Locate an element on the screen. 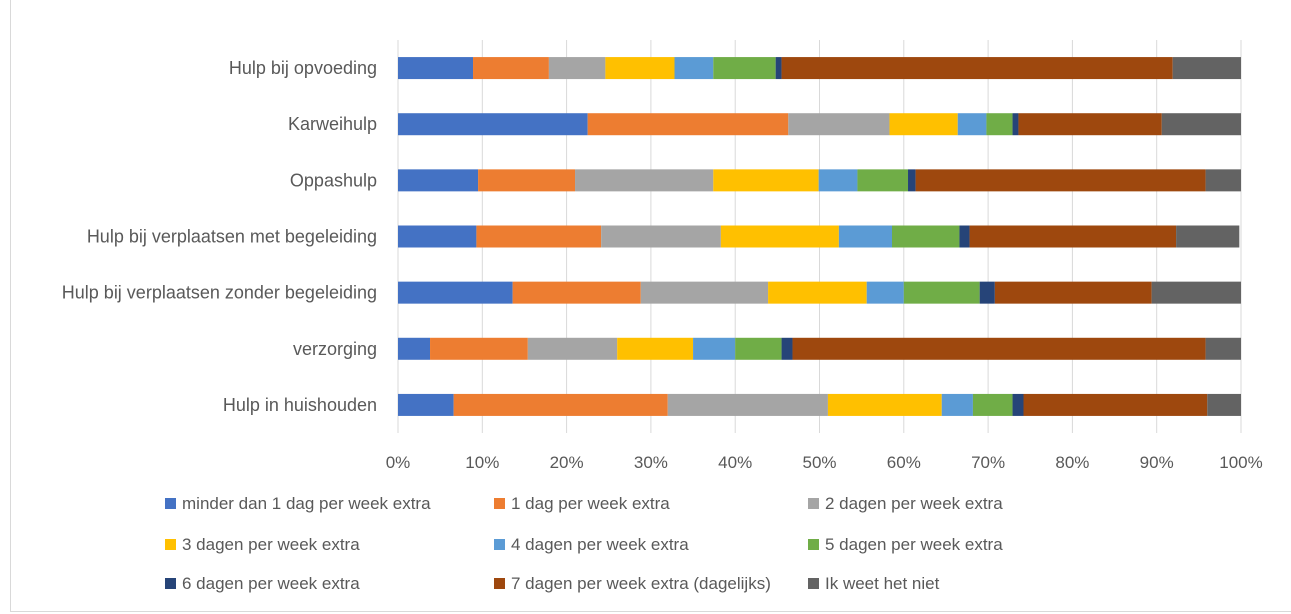 The width and height of the screenshot is (1291, 614). x-tick-label: 60% is located at coordinates (904, 462).